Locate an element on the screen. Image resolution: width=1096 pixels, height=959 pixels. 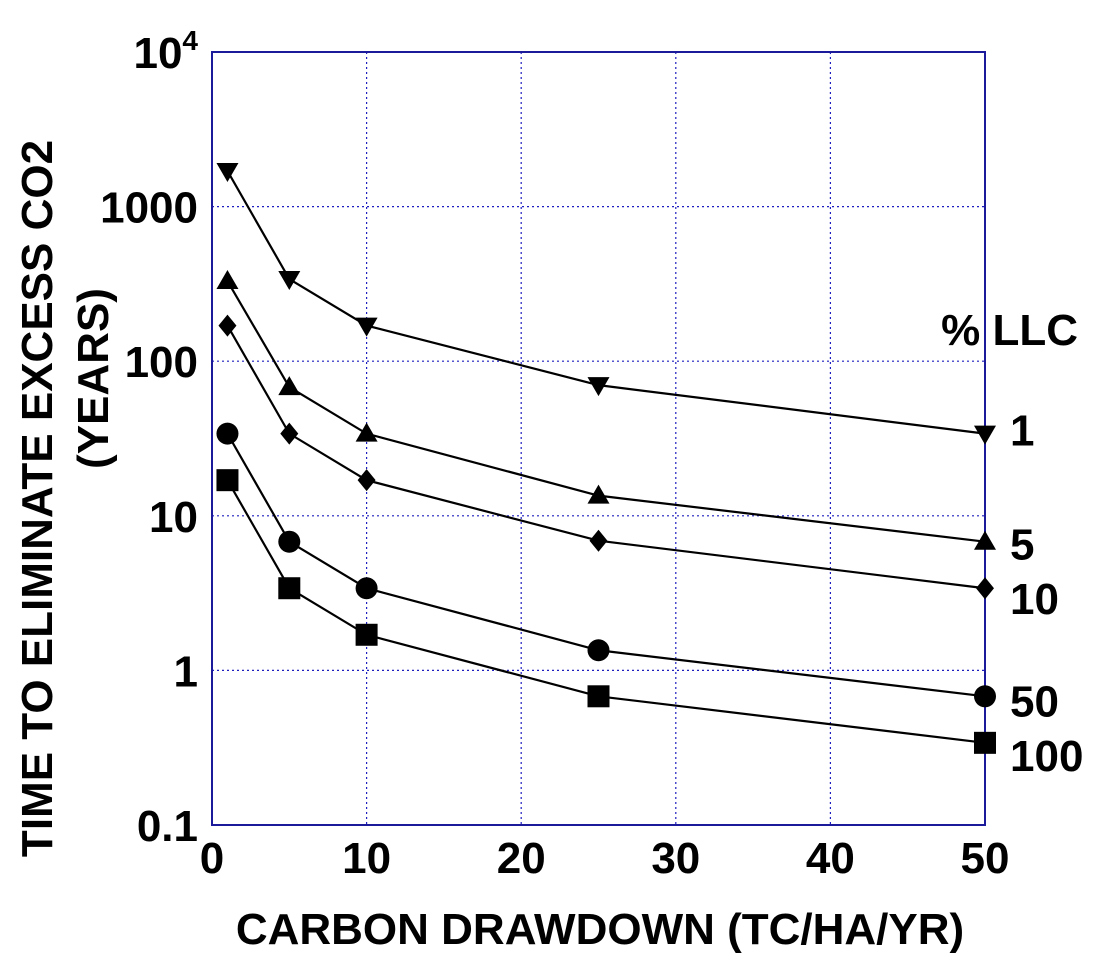
series-label: 10 is located at coordinates (1034, 599).